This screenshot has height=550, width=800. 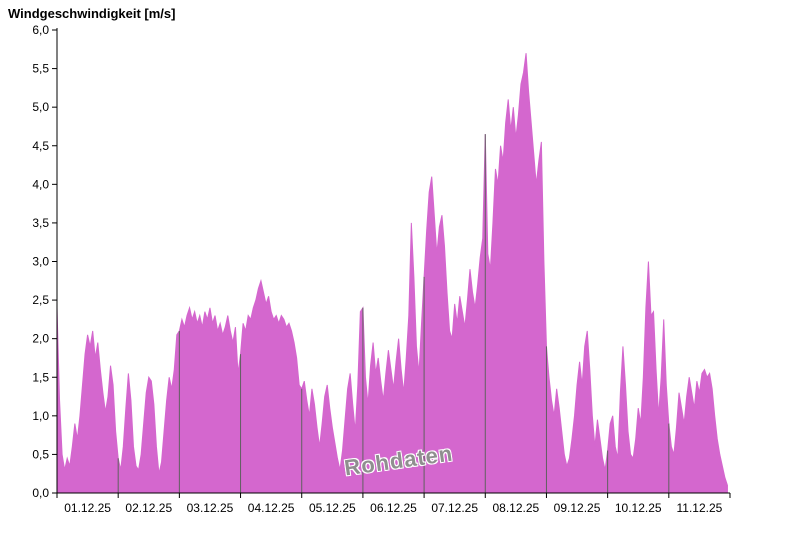 I want to click on y-tick-label: 5,5, so click(x=40, y=69).